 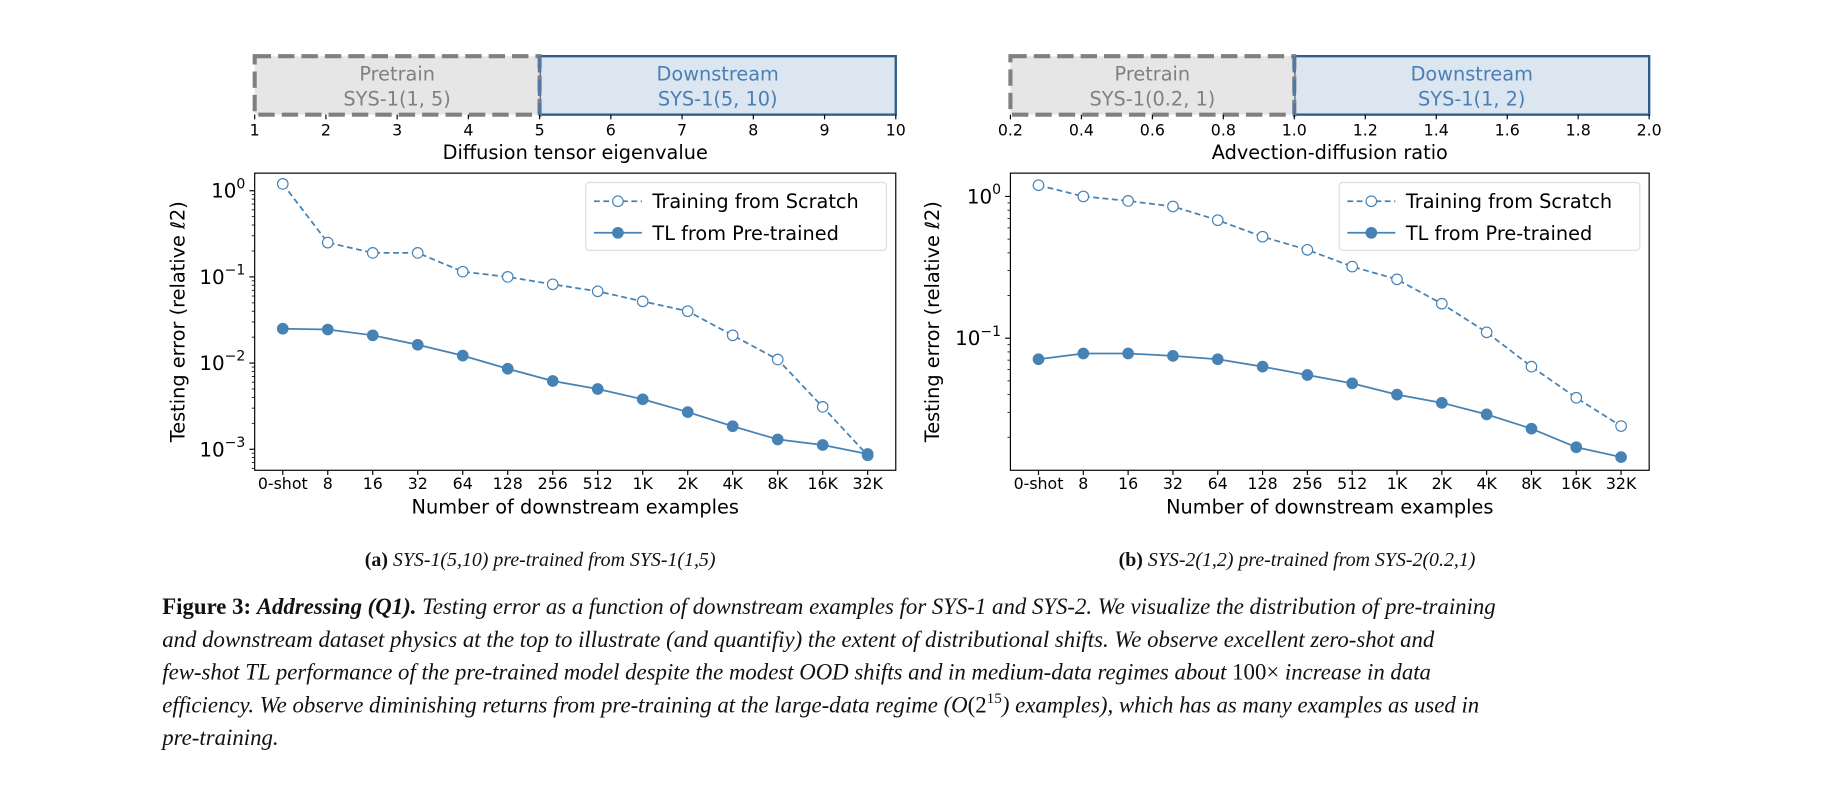 What do you see at coordinates (222, 362) in the screenshot?
I see `y-tick-label: 10⁻²` at bounding box center [222, 362].